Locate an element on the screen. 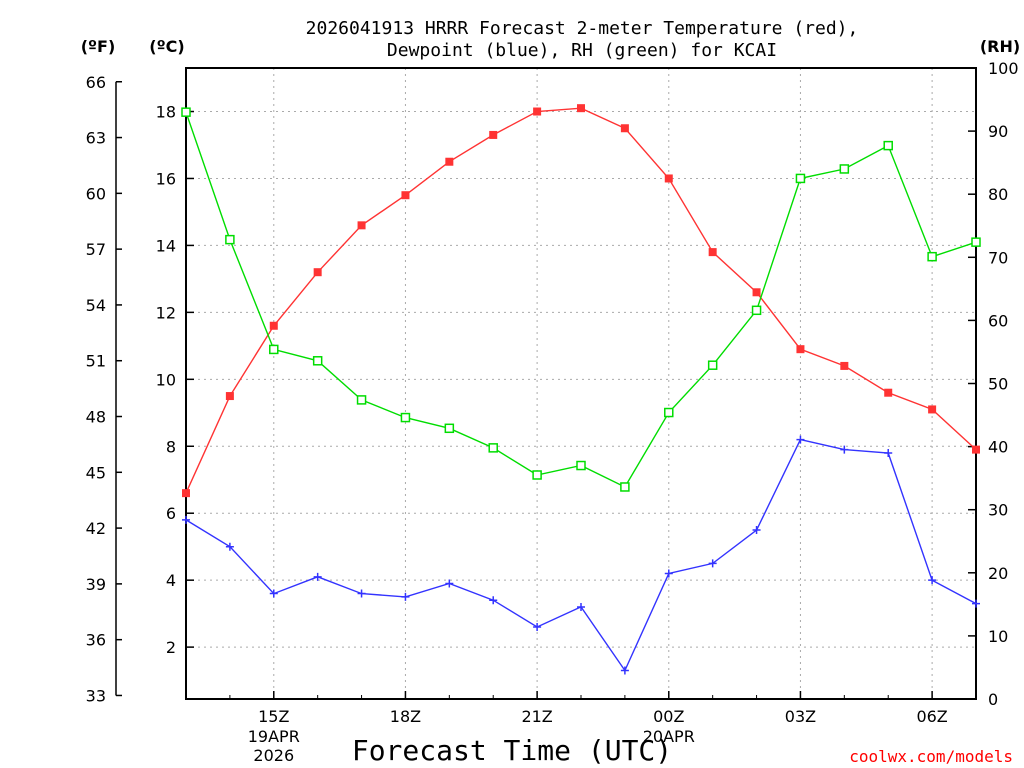 This screenshot has width=1024, height=768. chart-title-line-2: Dewpoint (blue), RH (green) for KCAI is located at coordinates (582, 50).